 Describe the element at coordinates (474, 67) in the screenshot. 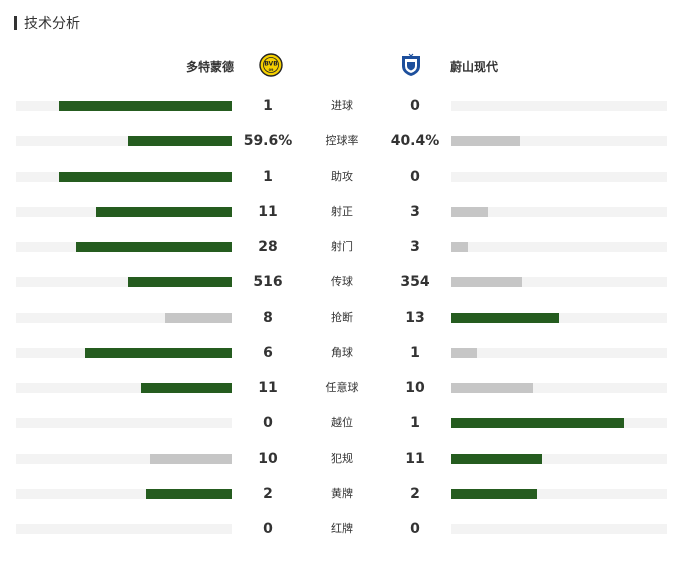

I see `away-team-name: 蔚山现代` at that location.